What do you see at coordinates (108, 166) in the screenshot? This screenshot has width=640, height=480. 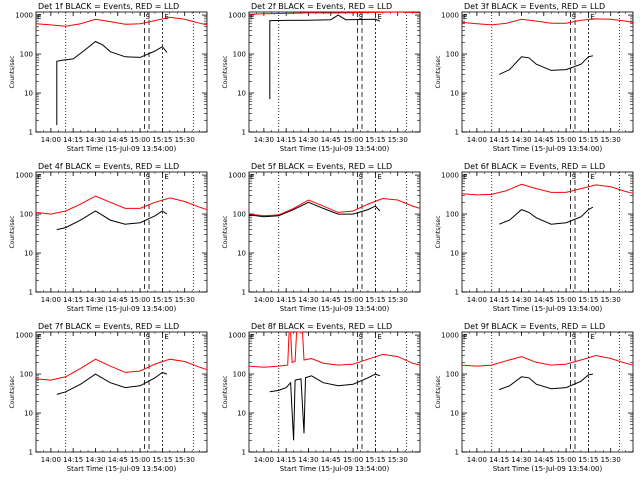 I see `panel-title: Det 4f BLACK = Events, RED = LLD` at bounding box center [108, 166].